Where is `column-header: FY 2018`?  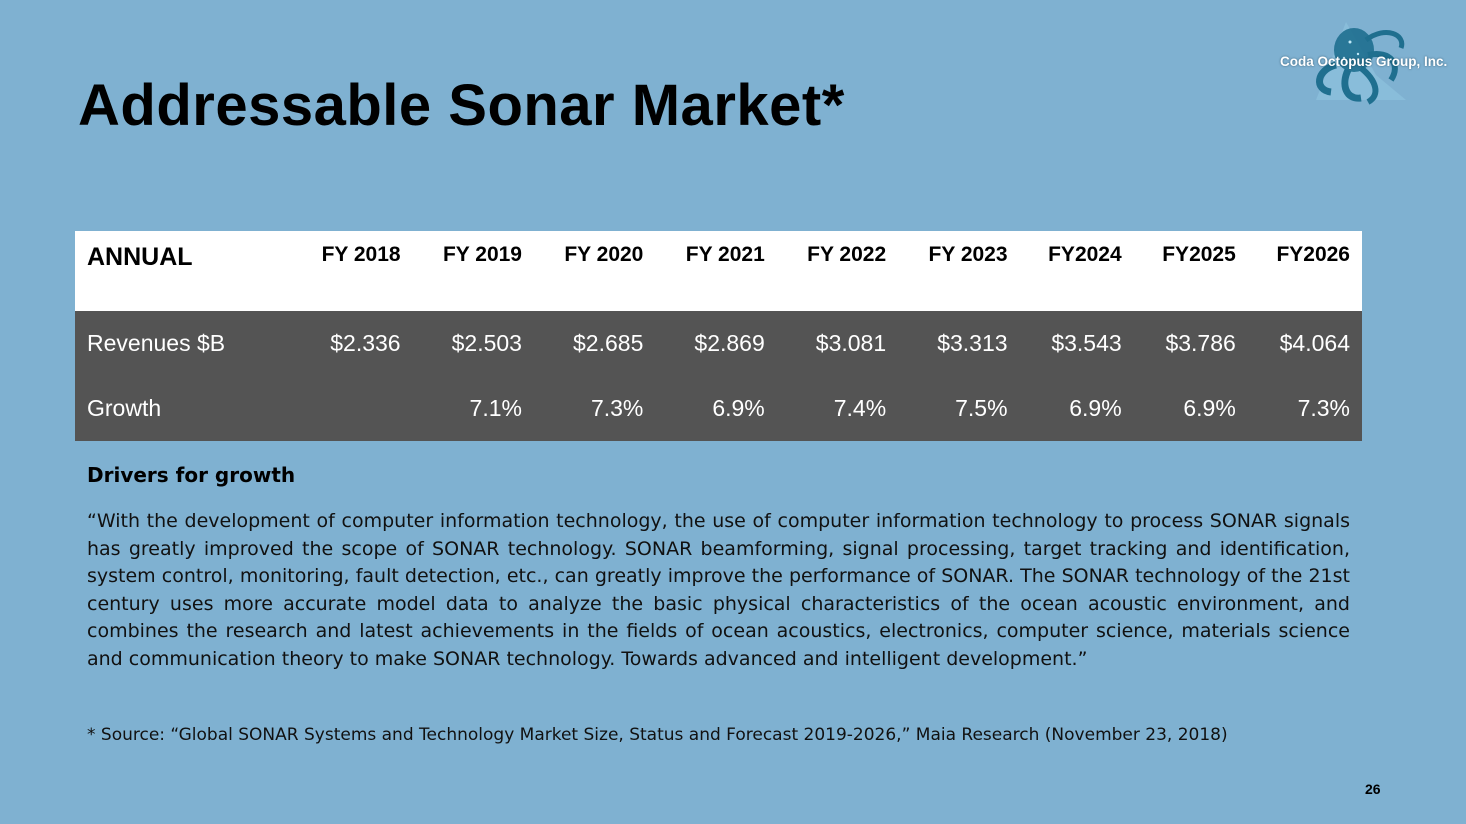
column-header: FY 2018 is located at coordinates (361, 254).